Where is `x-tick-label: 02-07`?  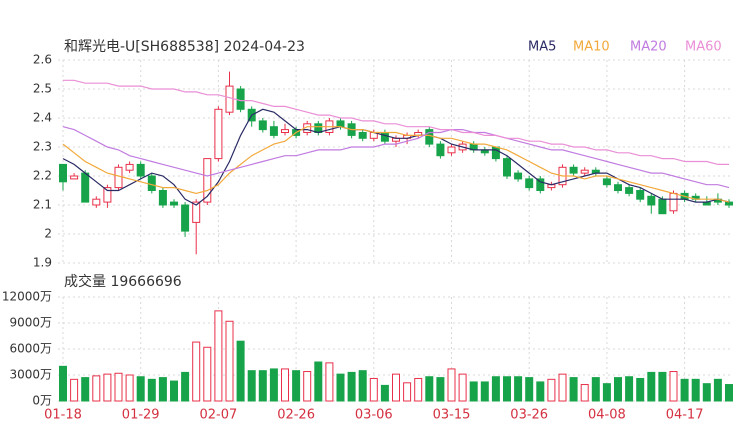 x-tick-label: 02-07 is located at coordinates (219, 415).